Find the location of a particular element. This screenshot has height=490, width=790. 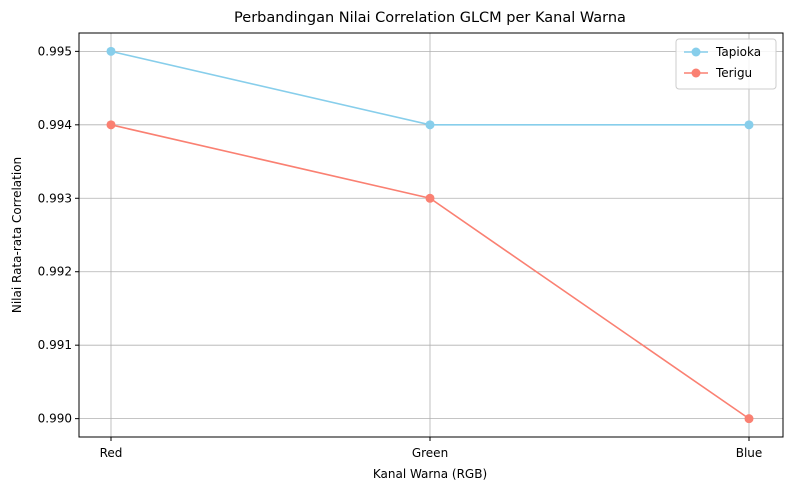

y-tick-label: 0.994 is located at coordinates (55, 125).